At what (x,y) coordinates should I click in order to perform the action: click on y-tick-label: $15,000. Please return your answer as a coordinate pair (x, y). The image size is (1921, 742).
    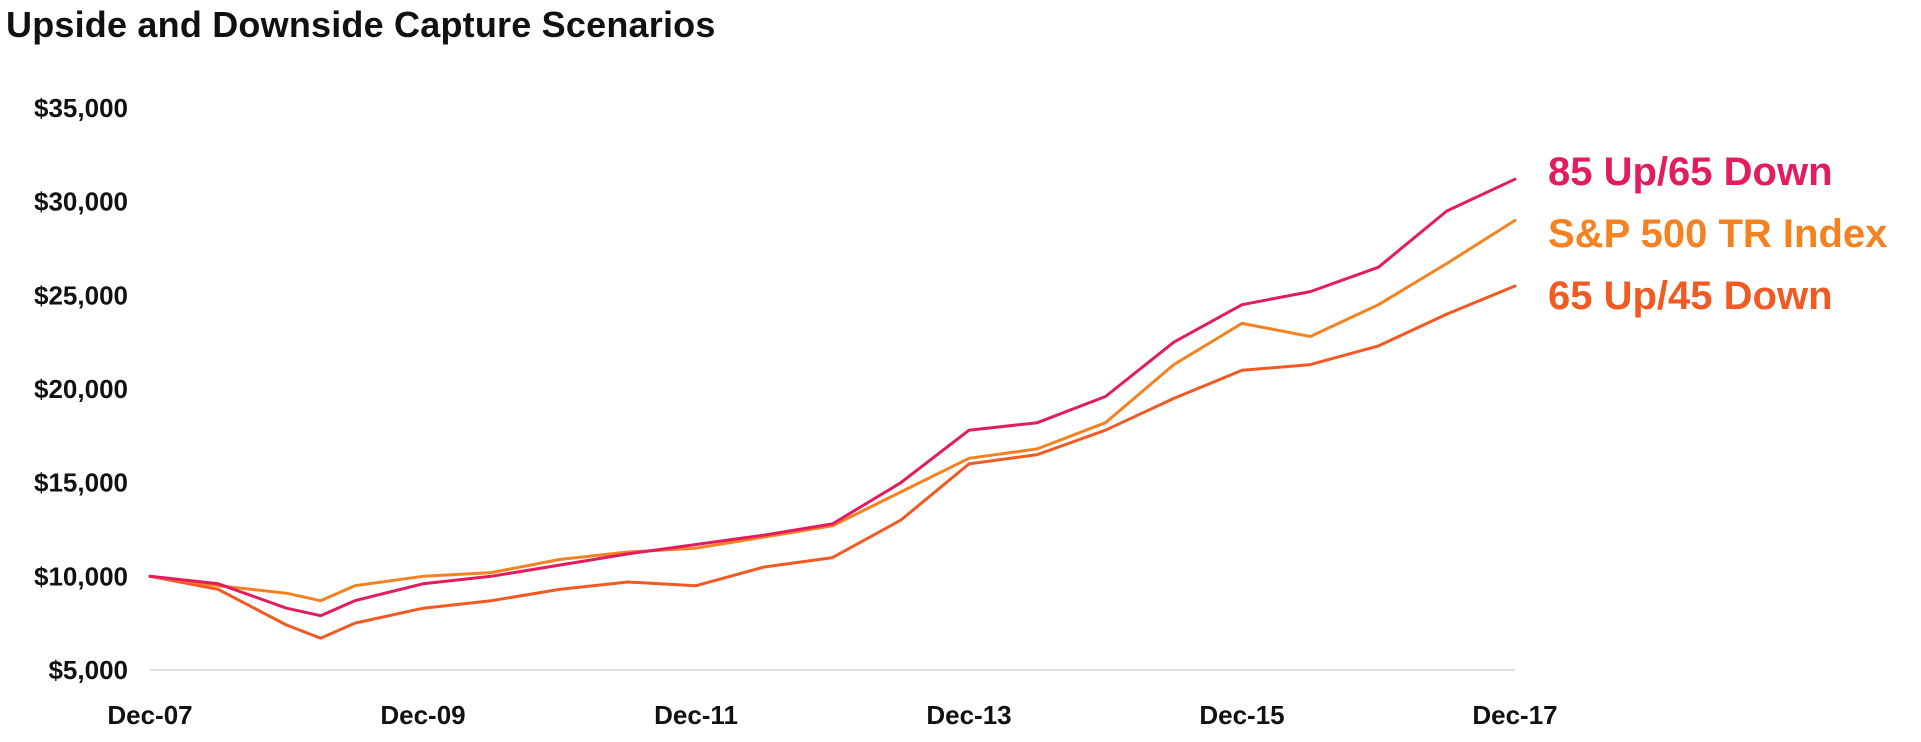
    Looking at the image, I should click on (81, 483).